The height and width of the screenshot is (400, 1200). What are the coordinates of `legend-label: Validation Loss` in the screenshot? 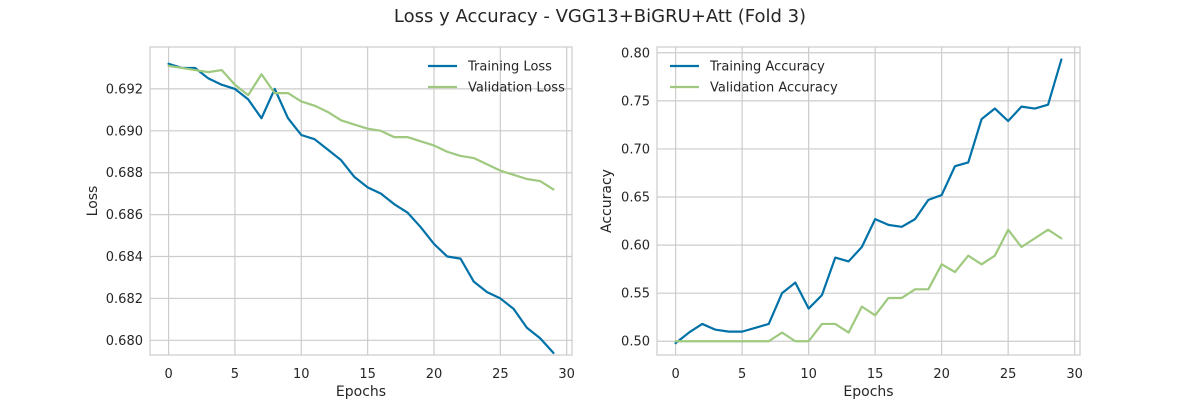 It's located at (516, 88).